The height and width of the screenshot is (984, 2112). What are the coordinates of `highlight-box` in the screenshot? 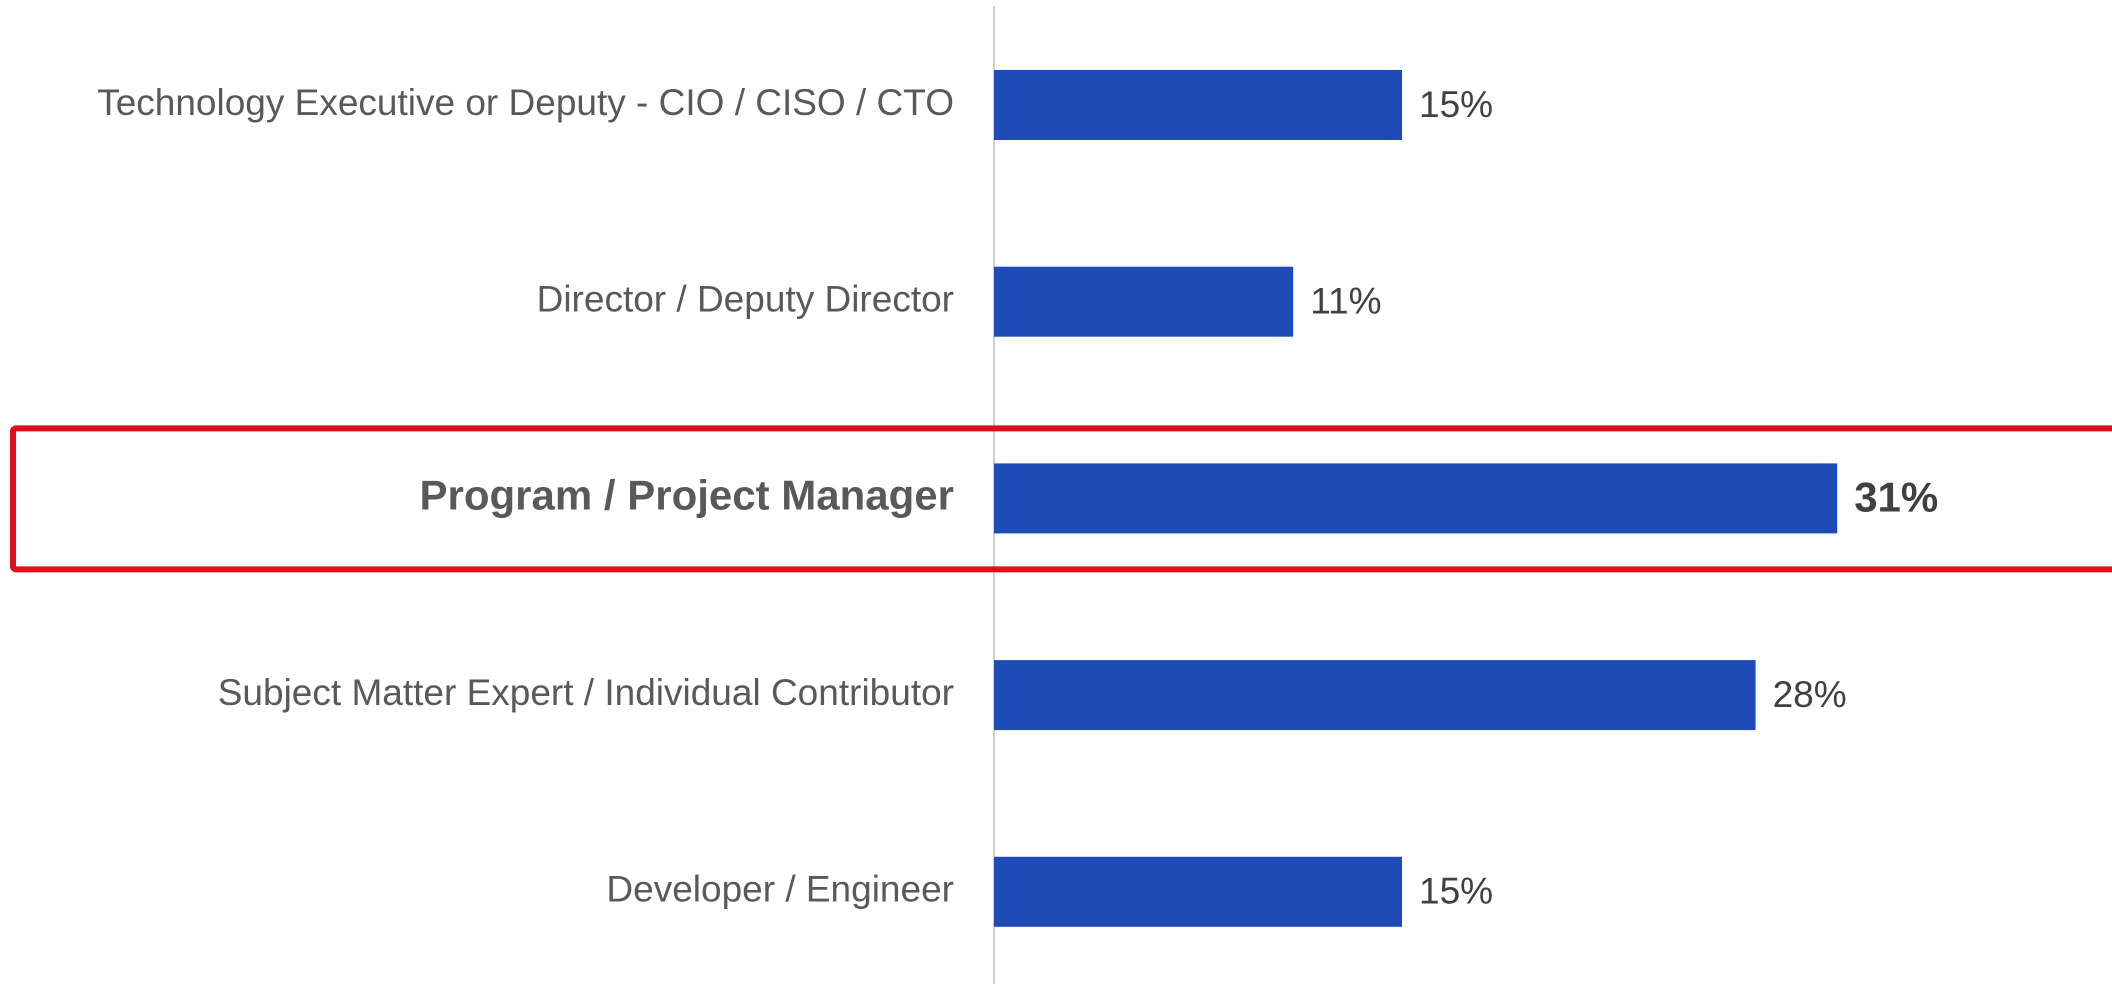 It's located at (1061, 499).